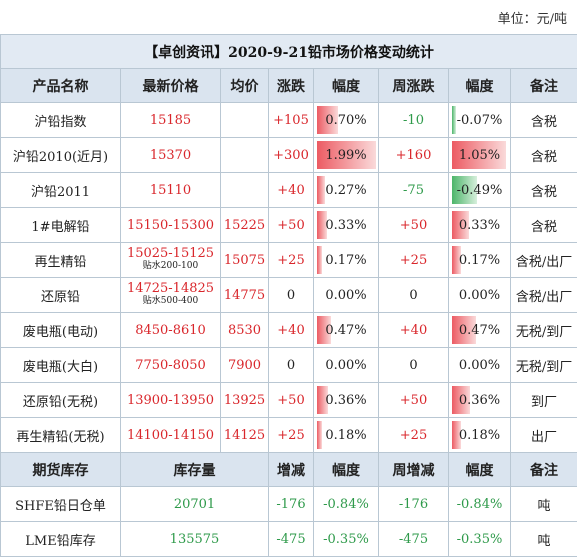 This screenshot has height=560, width=577. What do you see at coordinates (60, 400) in the screenshot?
I see `product-name: 还原铅(无税)` at bounding box center [60, 400].